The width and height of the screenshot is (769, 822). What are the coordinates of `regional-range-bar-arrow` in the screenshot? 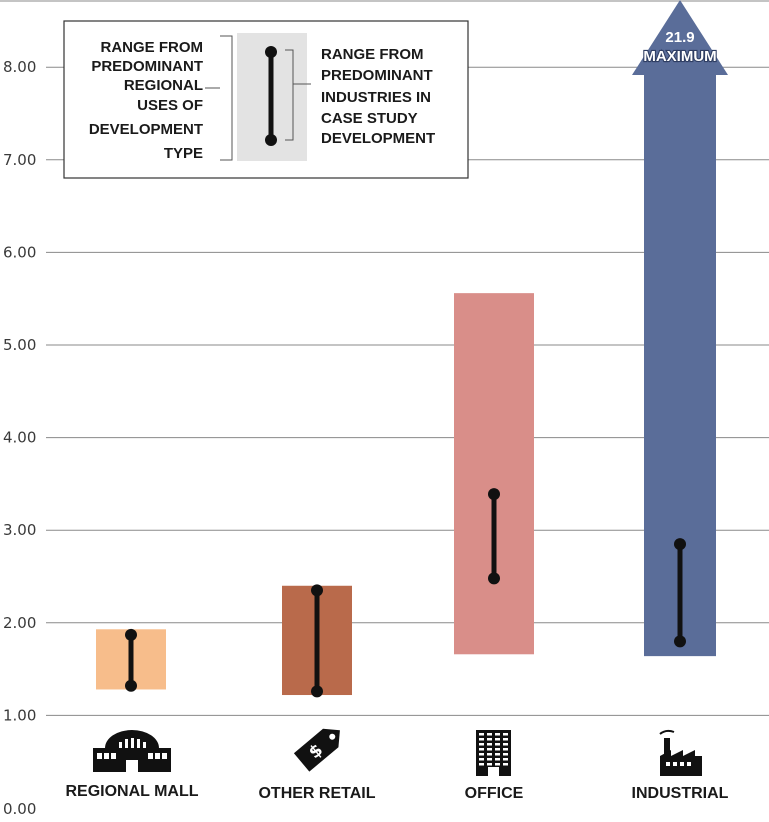 It's located at (680, 328).